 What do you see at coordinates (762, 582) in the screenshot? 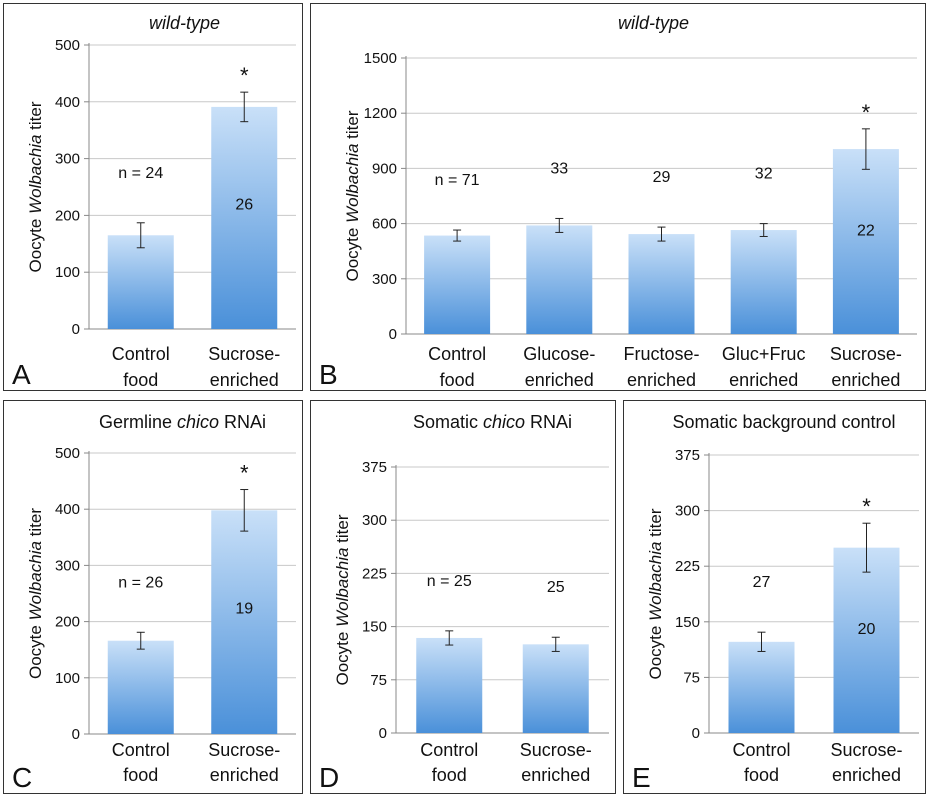
I see `n-label: 27` at bounding box center [762, 582].